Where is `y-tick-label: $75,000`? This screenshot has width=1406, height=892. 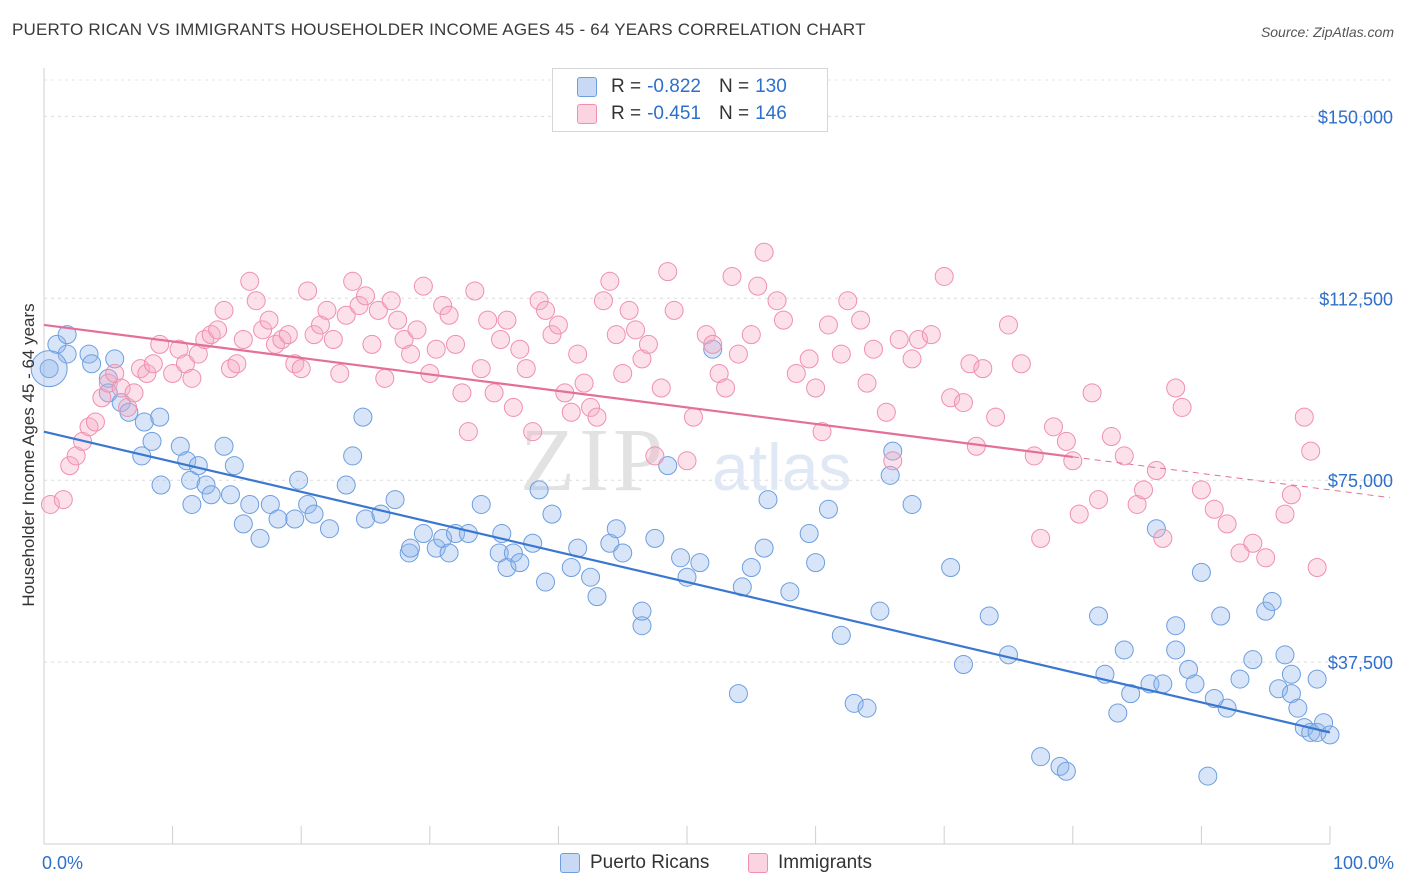
y-tick-label: $75,000 is located at coordinates (1360, 481).